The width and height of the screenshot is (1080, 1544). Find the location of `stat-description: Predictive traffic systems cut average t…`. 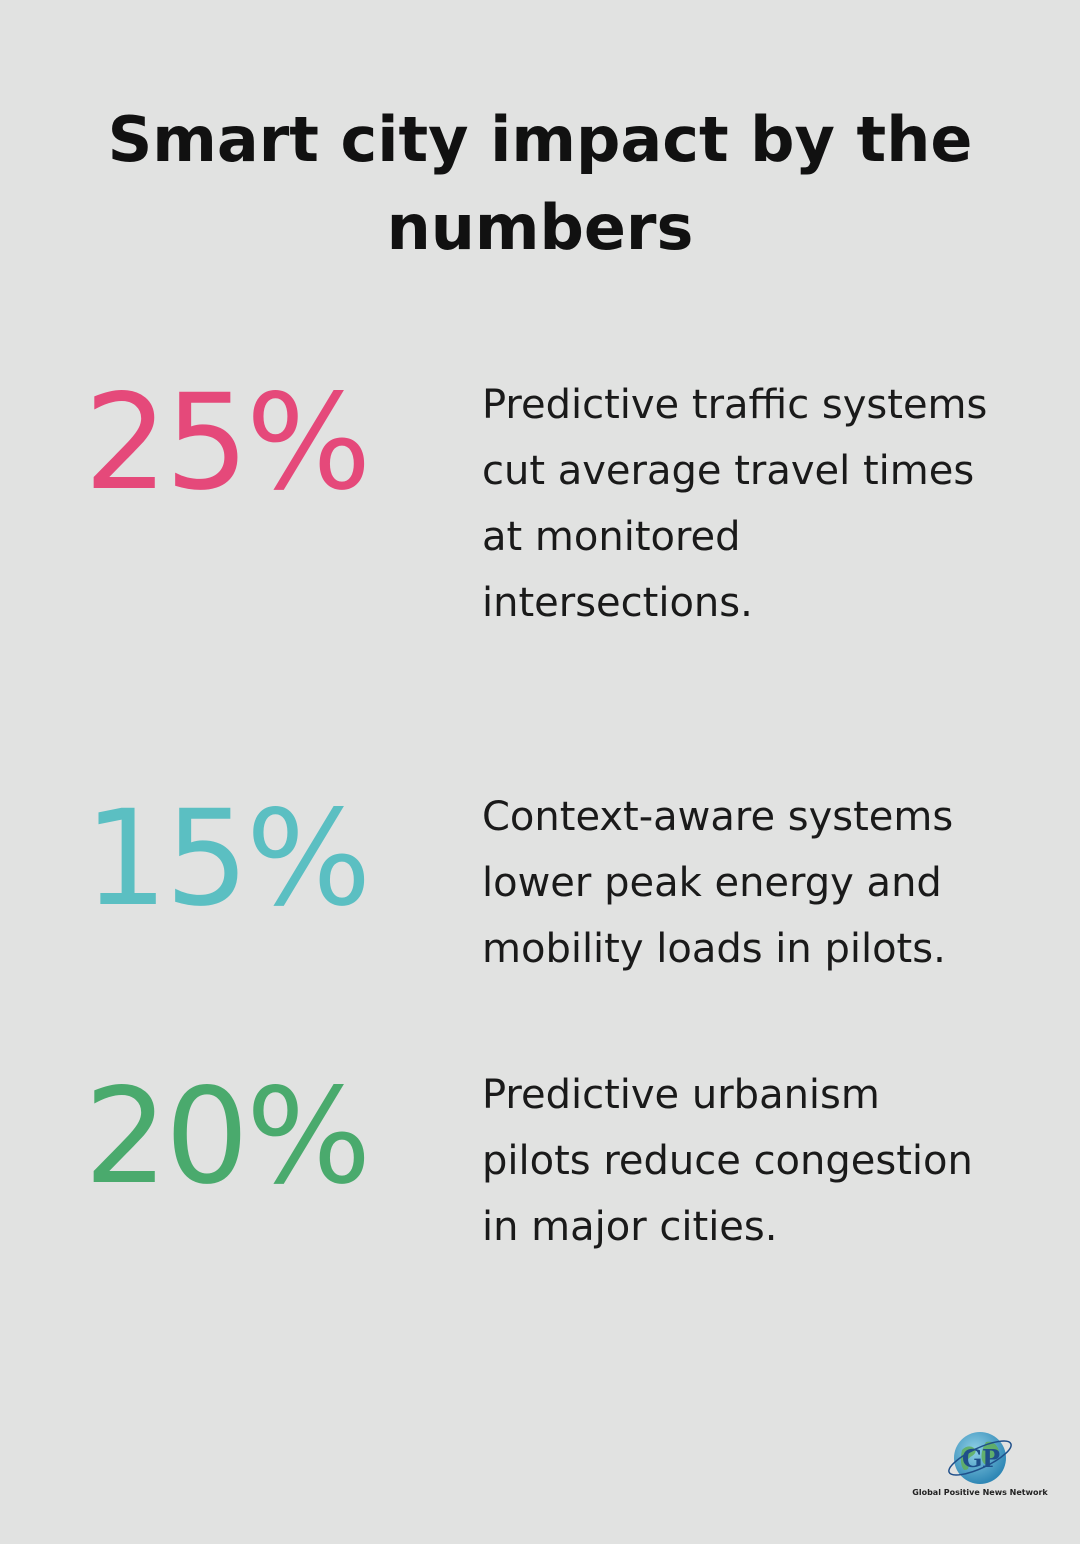

stat-description: Predictive traffic systems cut average t… is located at coordinates (735, 504).